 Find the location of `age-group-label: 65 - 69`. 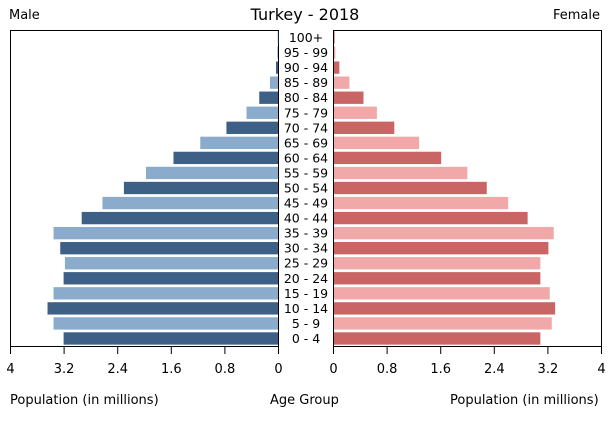

age-group-label: 65 - 69 is located at coordinates (306, 142).